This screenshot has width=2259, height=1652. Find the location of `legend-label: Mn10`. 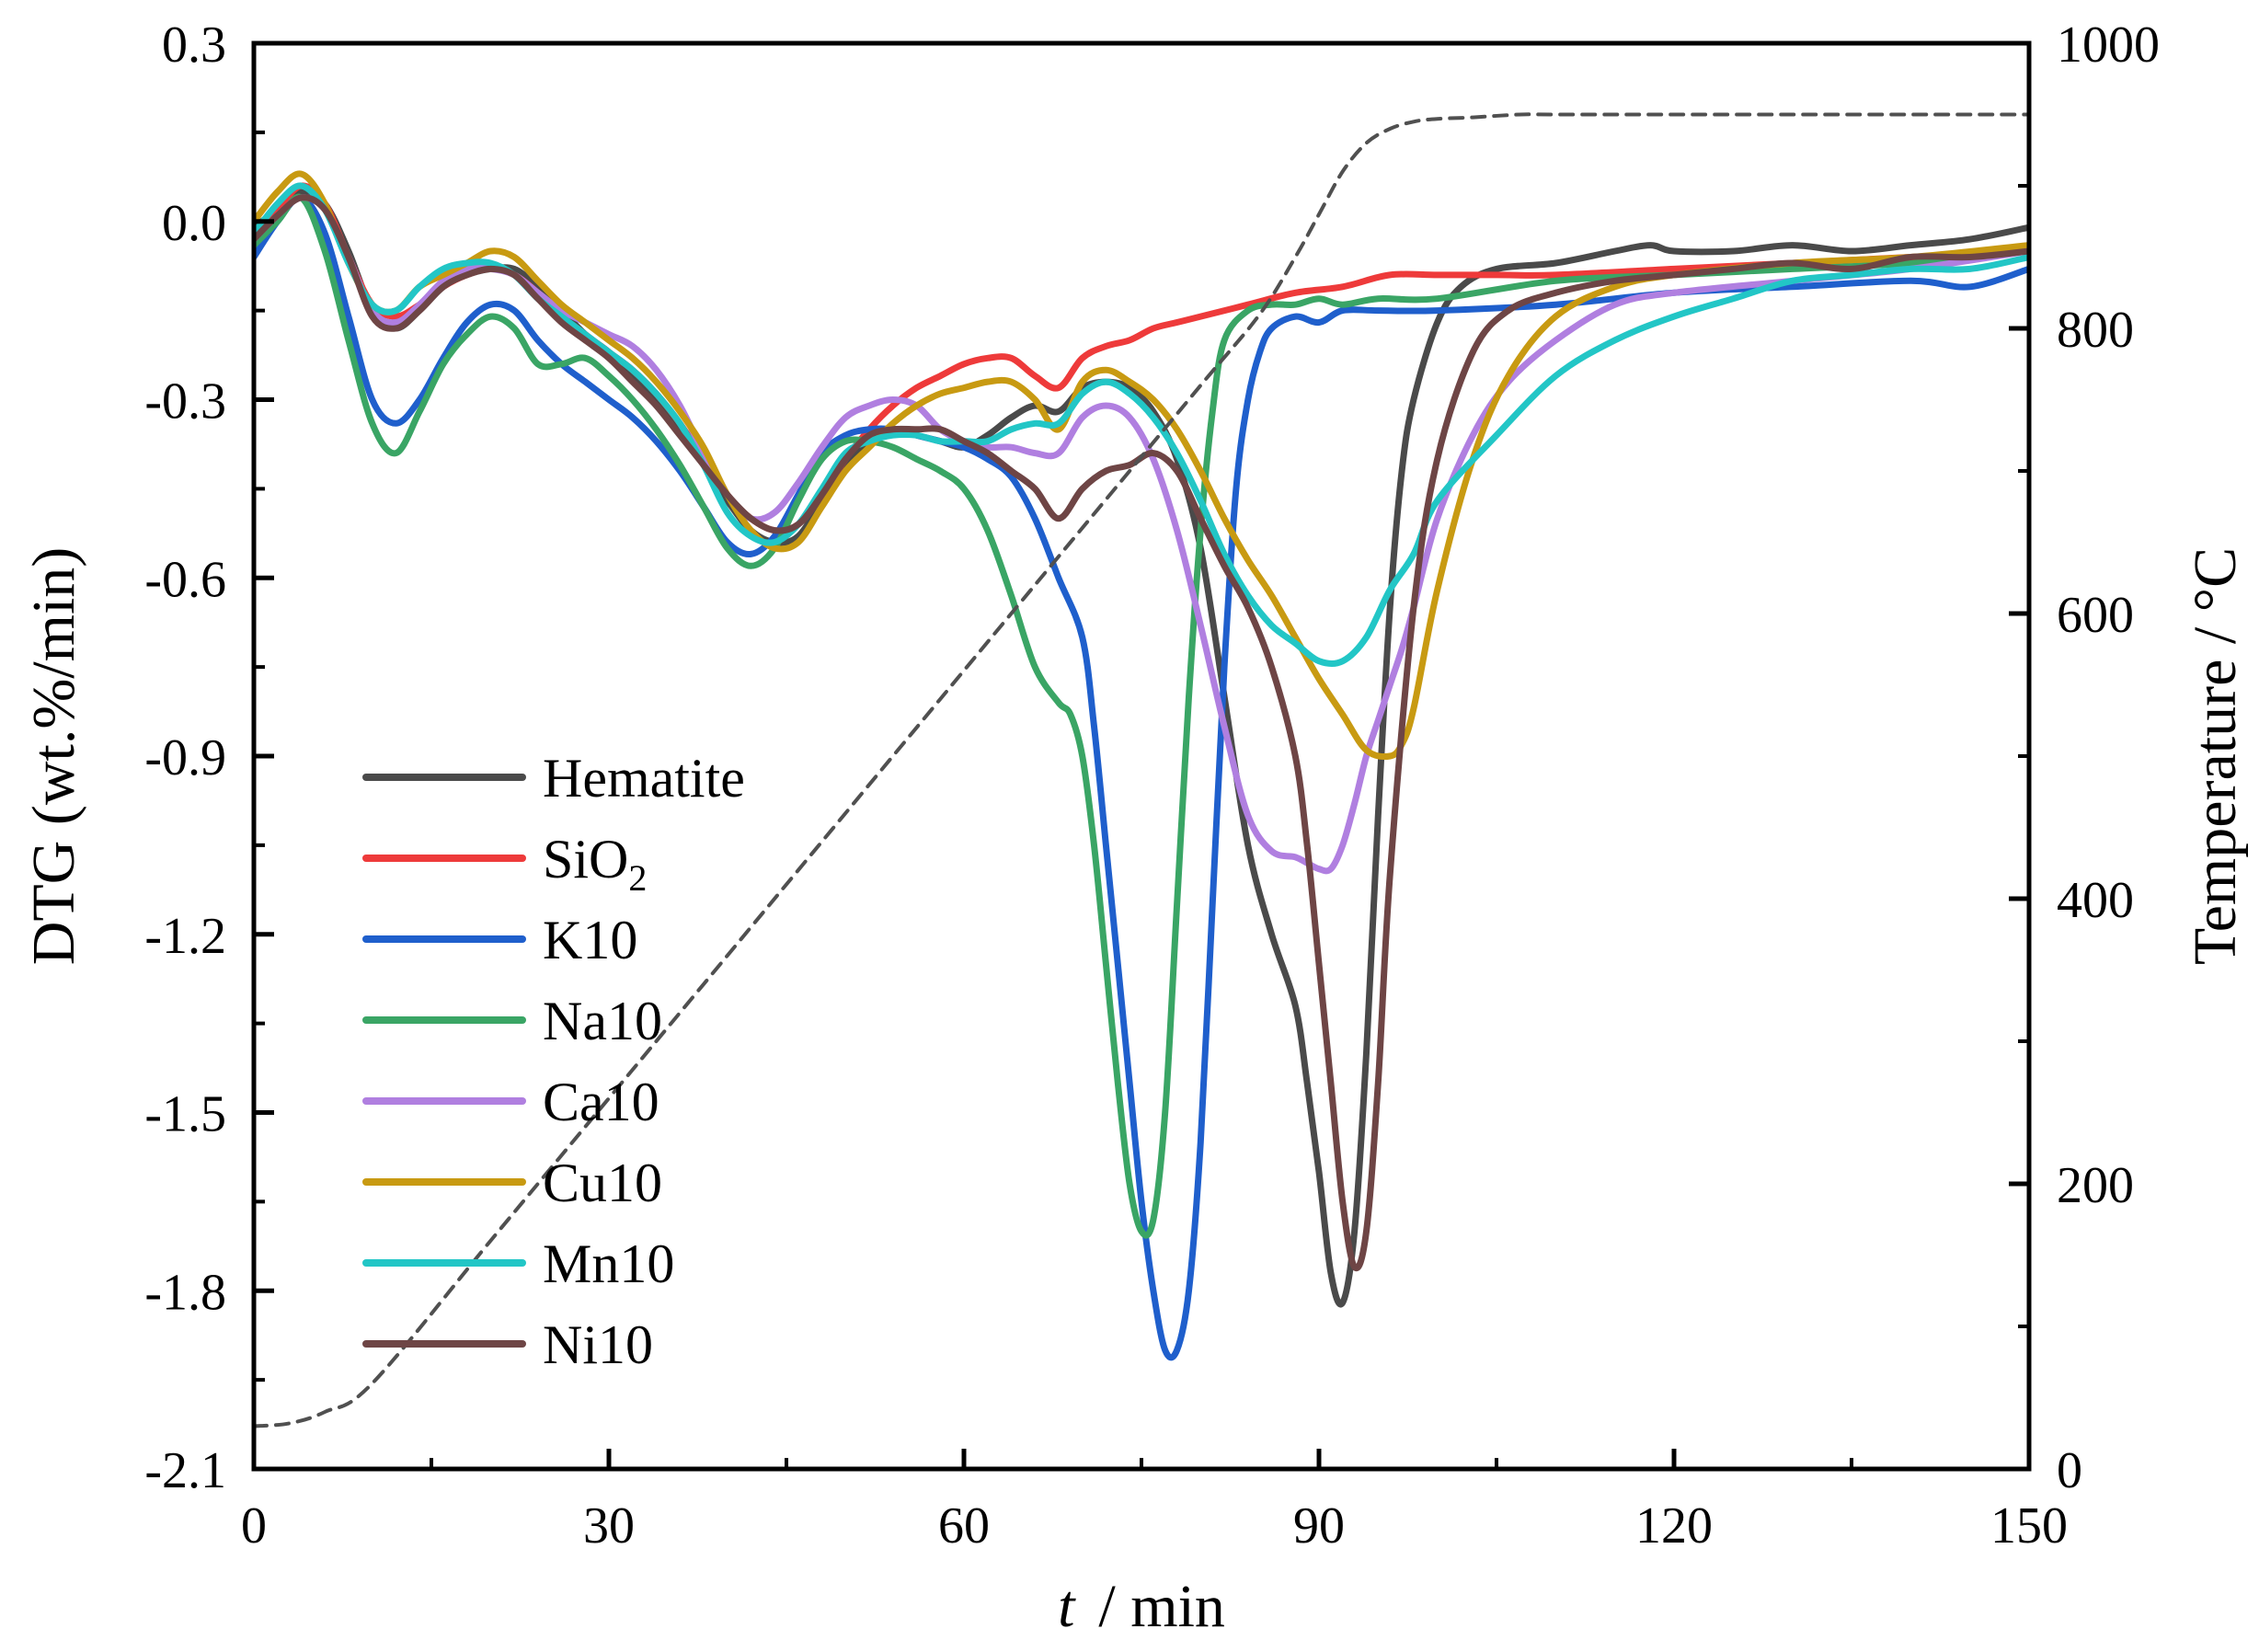

legend-label: Mn10 is located at coordinates (608, 1263).